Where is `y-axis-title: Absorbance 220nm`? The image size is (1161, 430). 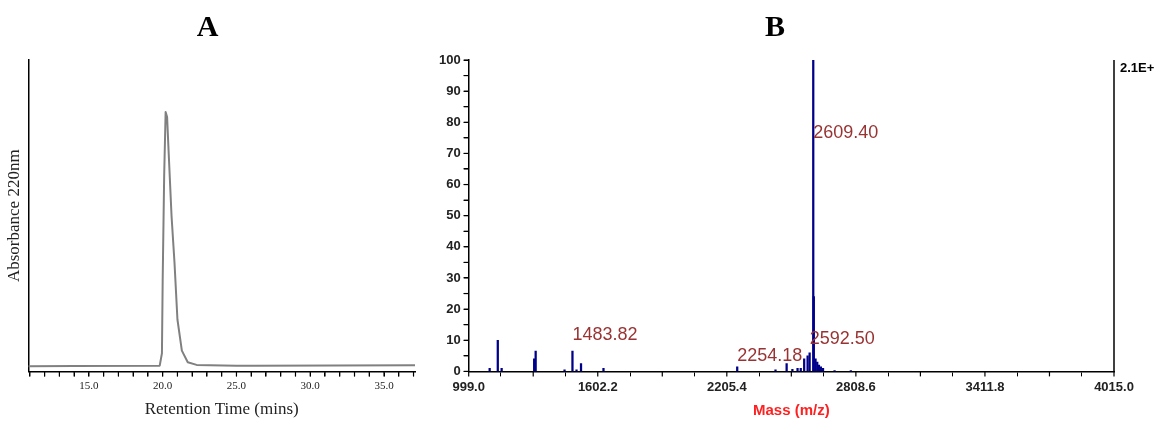
y-axis-title: Absorbance 220nm is located at coordinates (13, 216).